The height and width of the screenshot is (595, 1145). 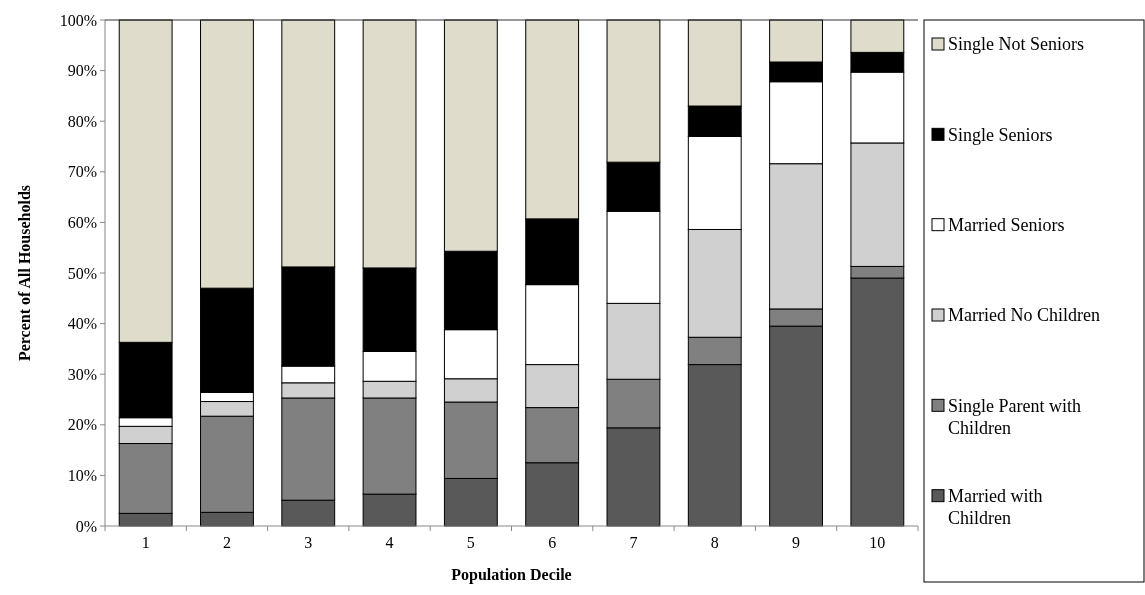 I want to click on y-axis-title: Percent of All Households, so click(x=24, y=273).